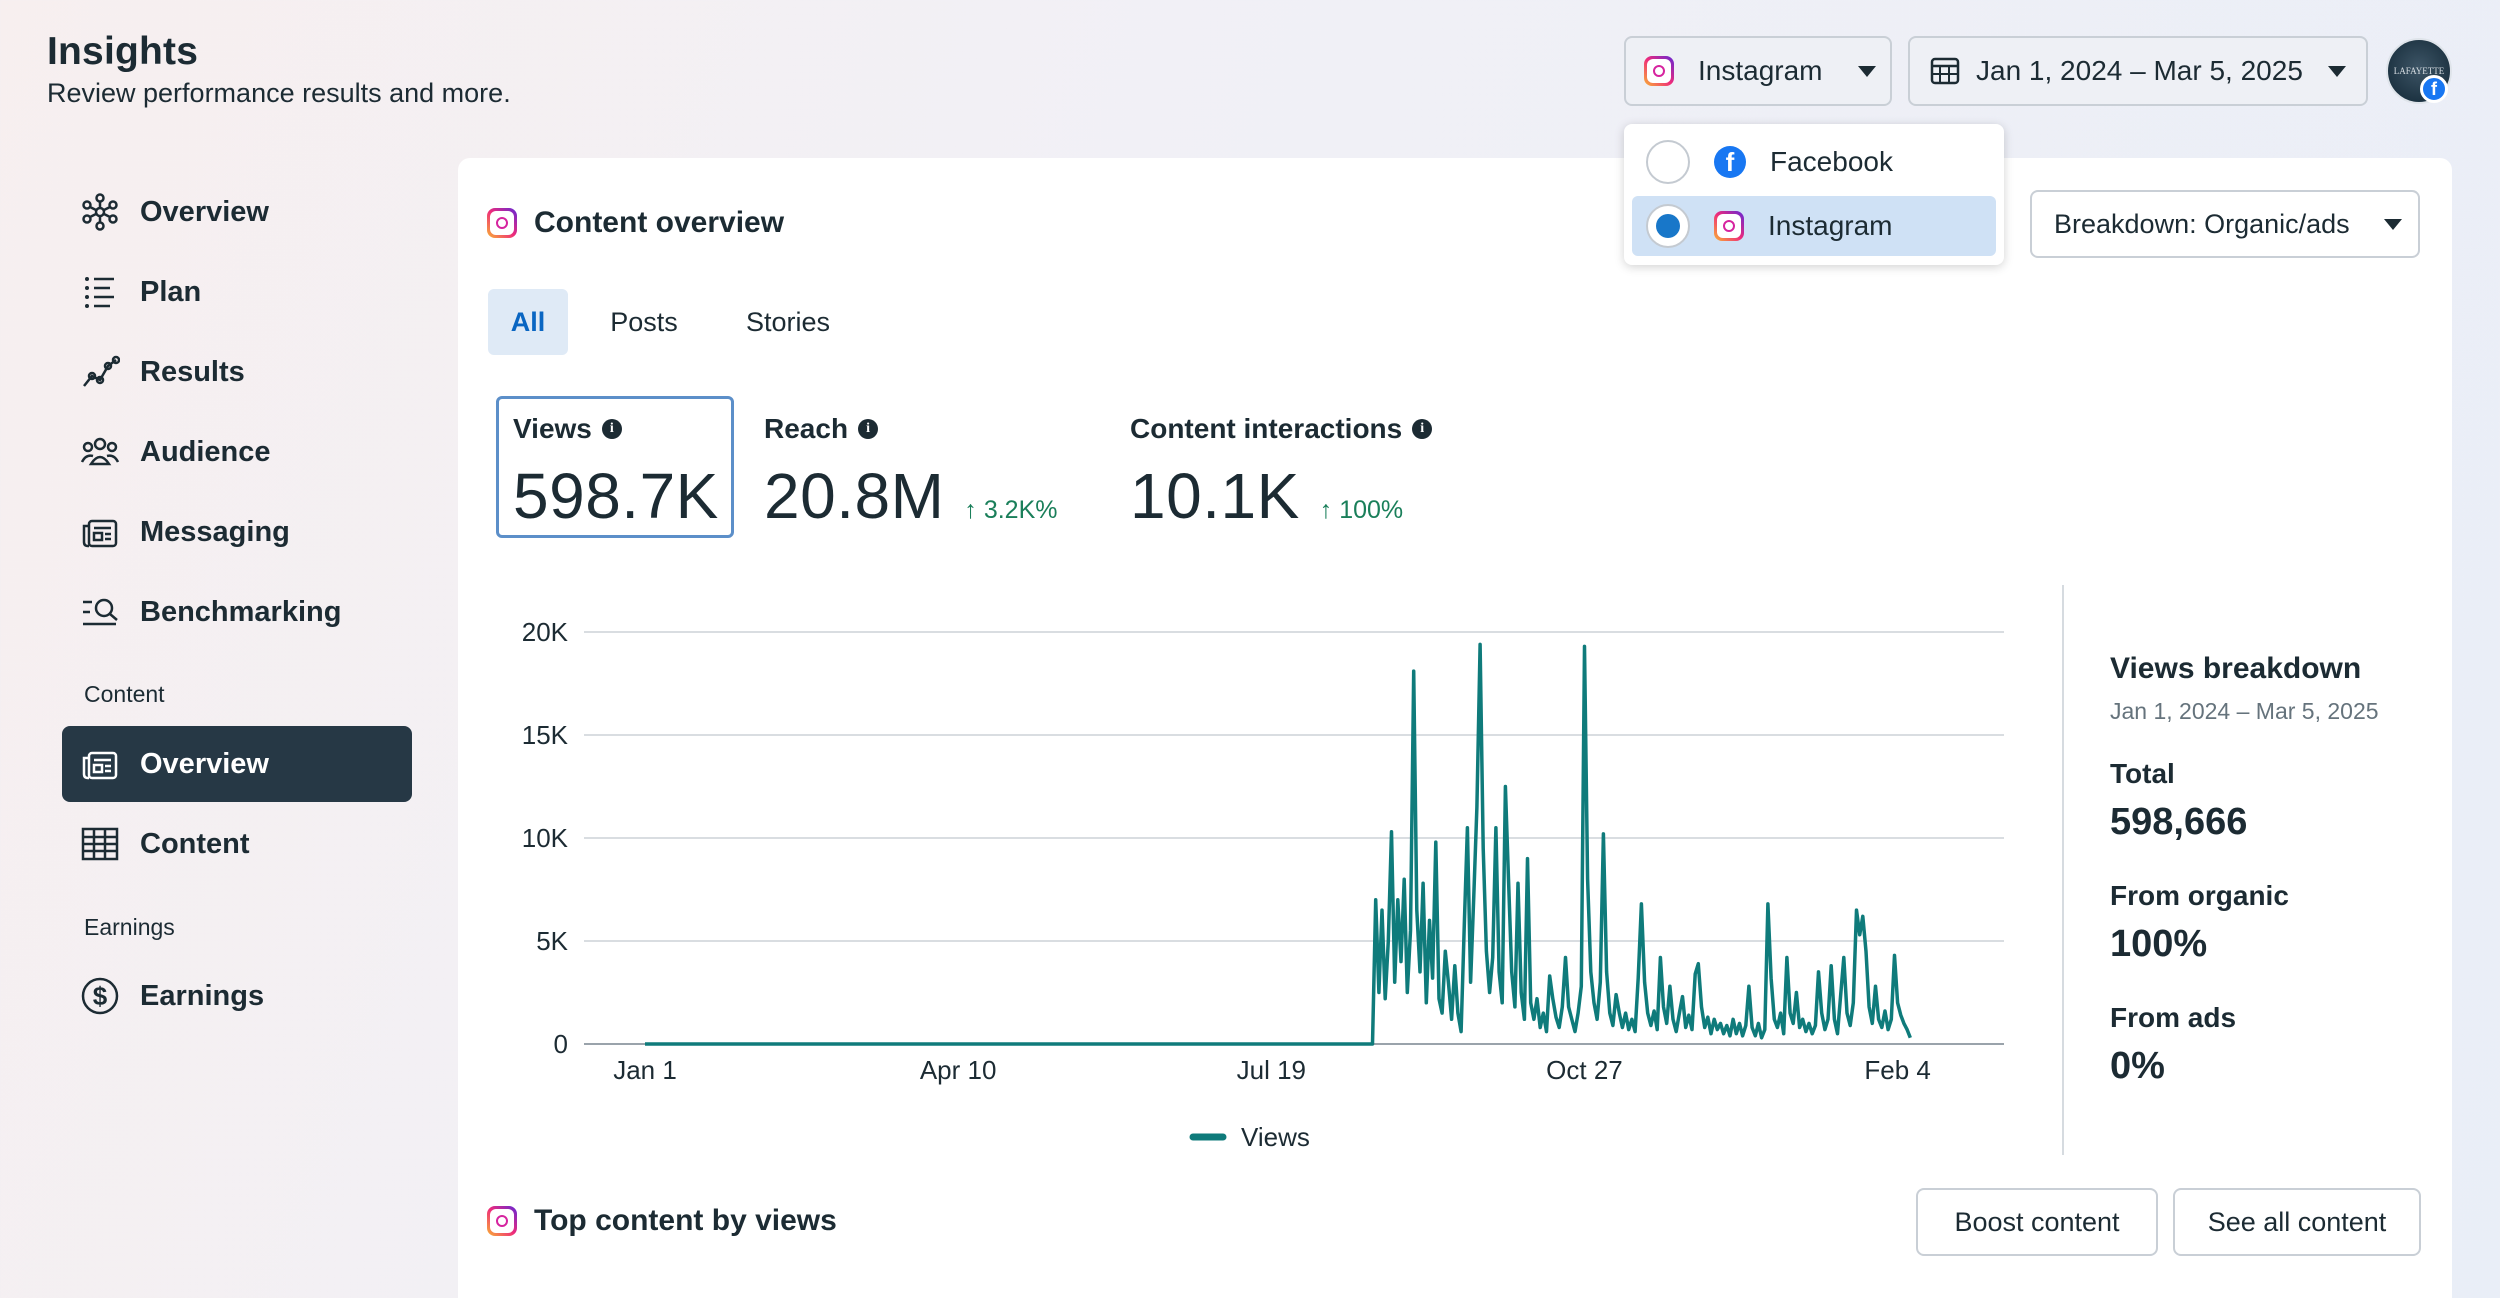  What do you see at coordinates (1266, 428) in the screenshot?
I see `metric-label: Content interactions` at bounding box center [1266, 428].